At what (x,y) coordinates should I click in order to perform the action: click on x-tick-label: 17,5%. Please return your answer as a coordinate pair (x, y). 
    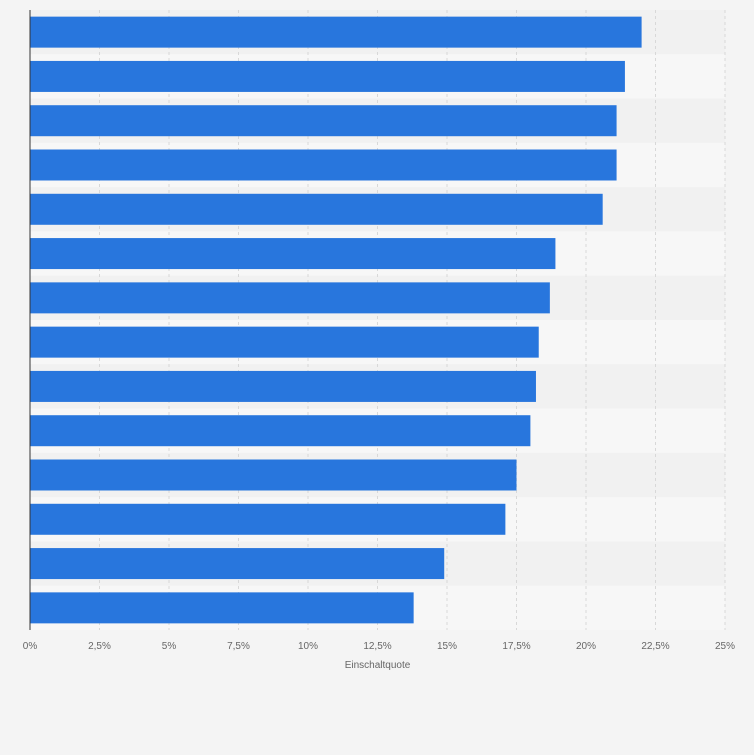
    Looking at the image, I should click on (516, 646).